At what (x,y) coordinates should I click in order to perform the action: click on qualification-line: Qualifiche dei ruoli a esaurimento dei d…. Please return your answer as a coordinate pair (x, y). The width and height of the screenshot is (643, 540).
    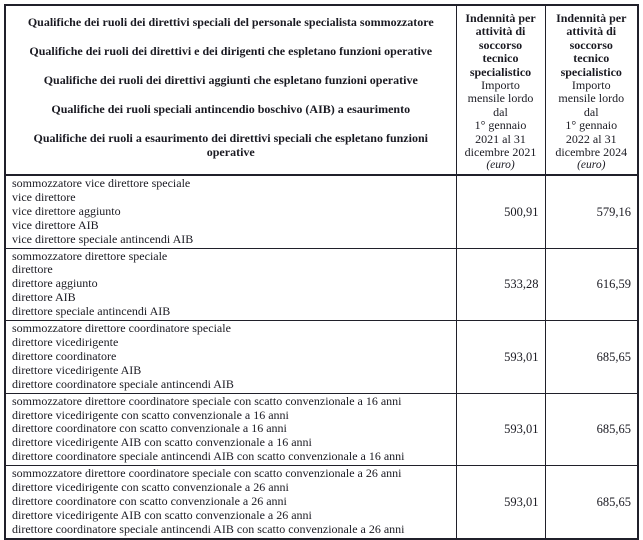
    Looking at the image, I should click on (230, 145).